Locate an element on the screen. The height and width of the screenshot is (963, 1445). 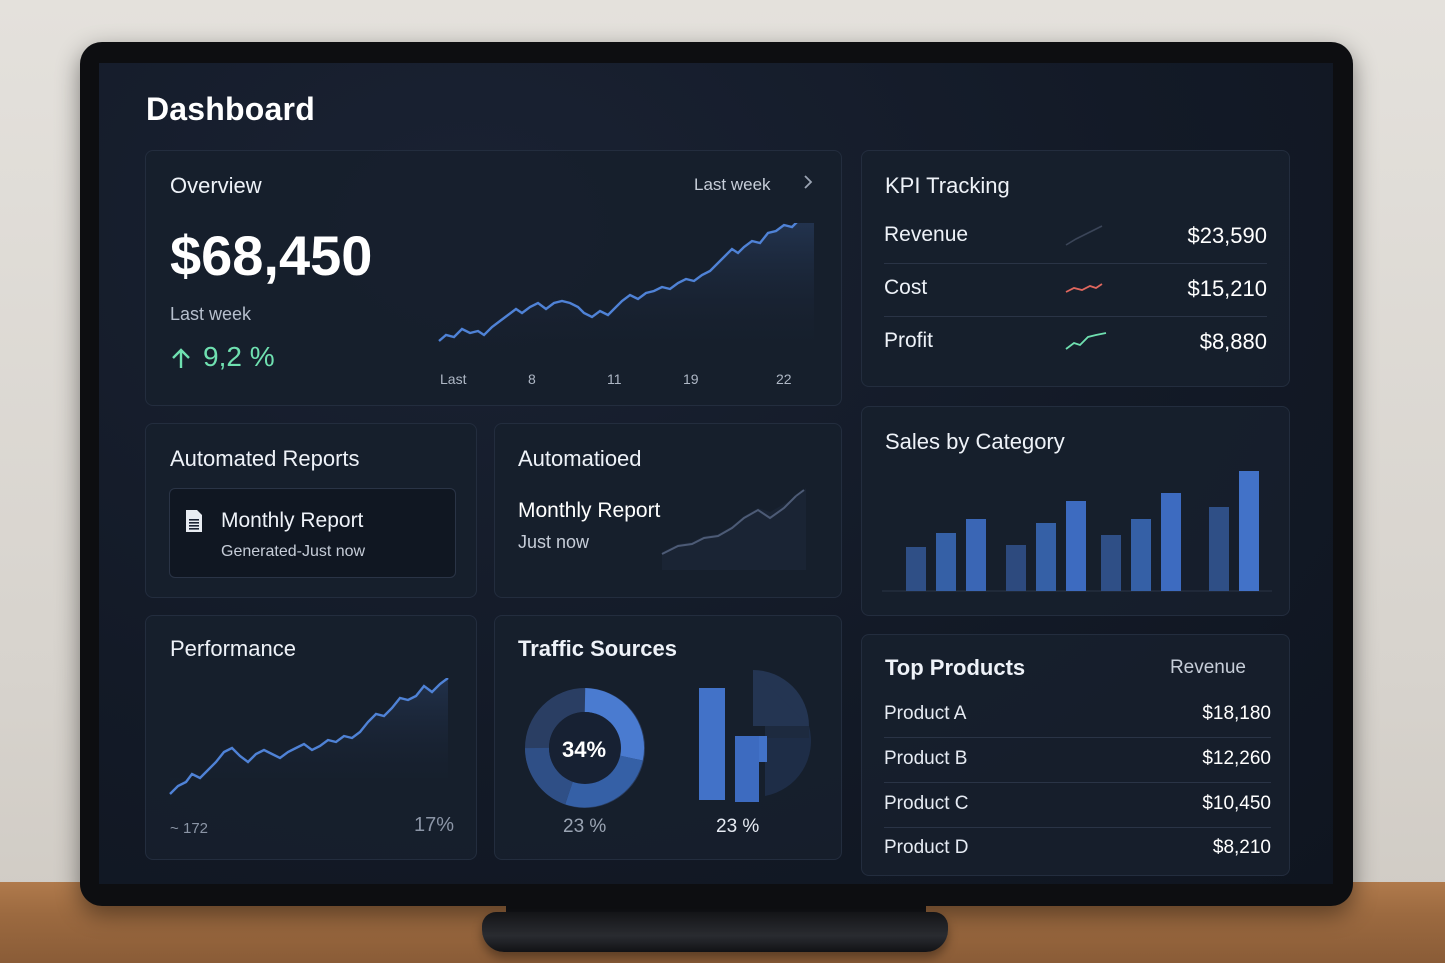
profit-sparkline is located at coordinates (1086, 341).